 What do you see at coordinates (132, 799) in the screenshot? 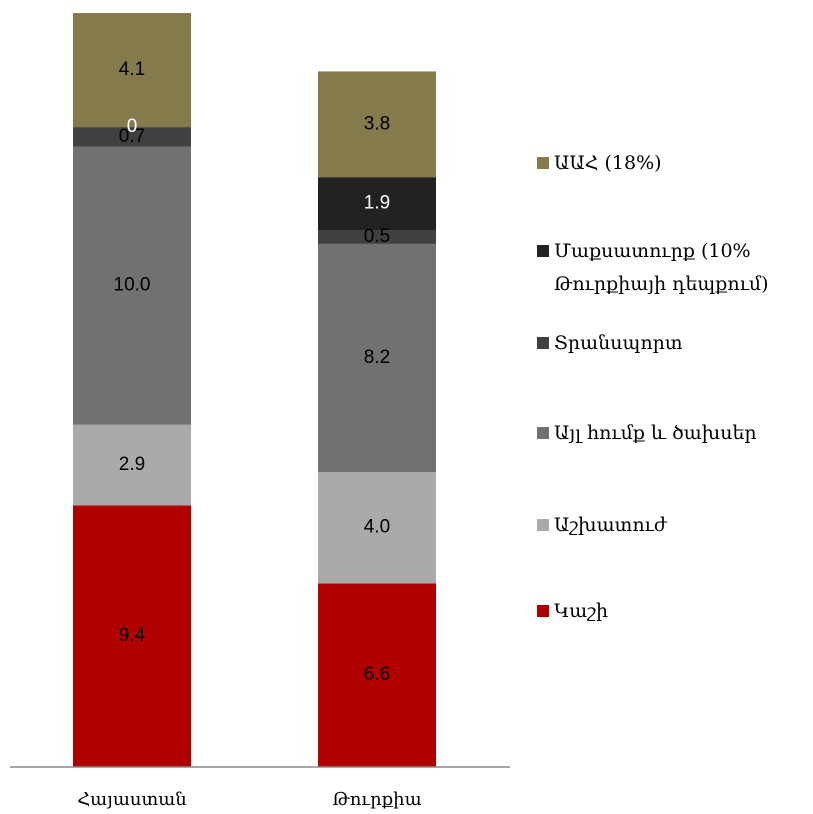
I see `x-tick-label: Հայաստան` at bounding box center [132, 799].